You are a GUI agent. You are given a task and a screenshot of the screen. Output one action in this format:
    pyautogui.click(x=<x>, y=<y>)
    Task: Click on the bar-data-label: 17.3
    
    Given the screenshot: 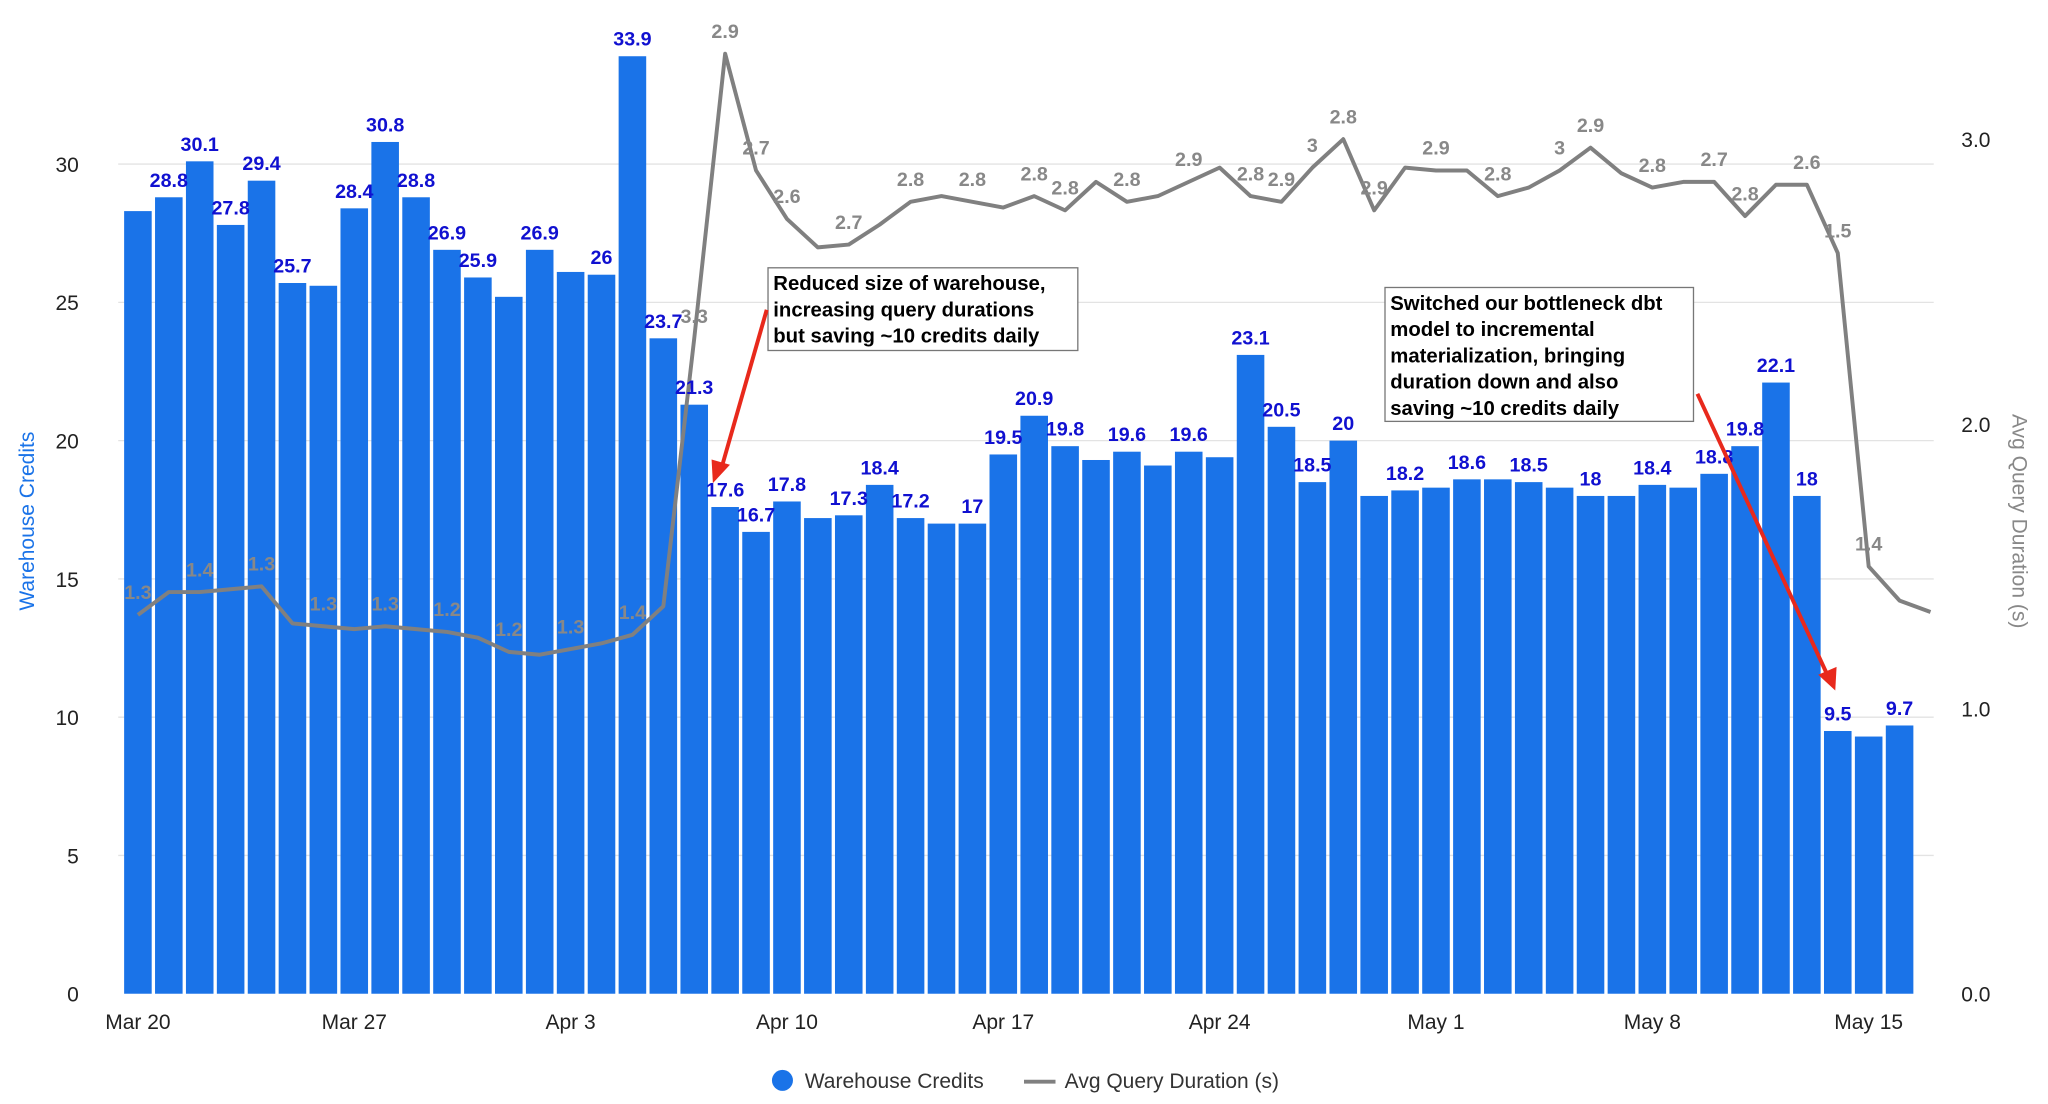 What is the action you would take?
    pyautogui.click(x=849, y=499)
    